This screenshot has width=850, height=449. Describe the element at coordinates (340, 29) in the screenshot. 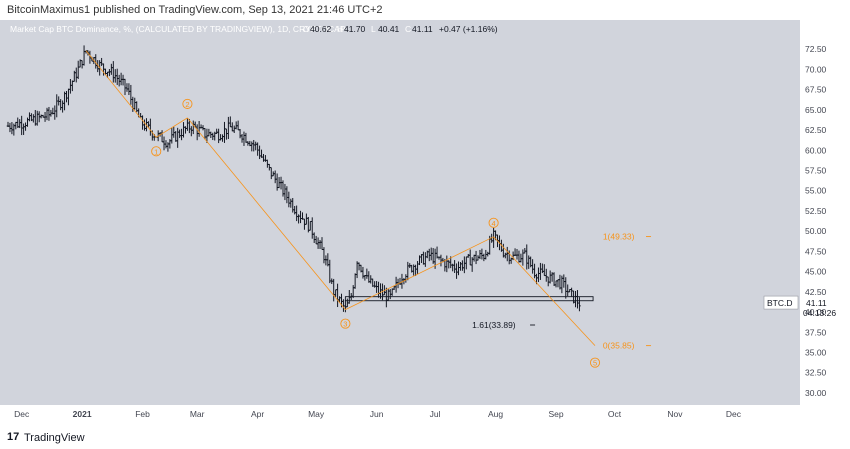

I see `ohlc-key-h: H` at that location.